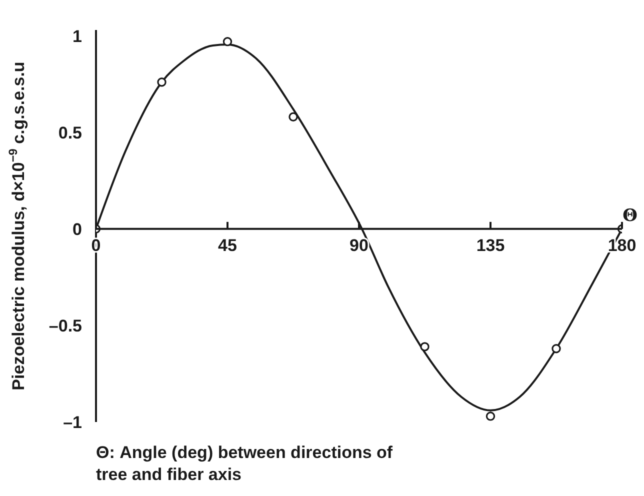  I want to click on y-tick-label: 0, so click(77, 229).